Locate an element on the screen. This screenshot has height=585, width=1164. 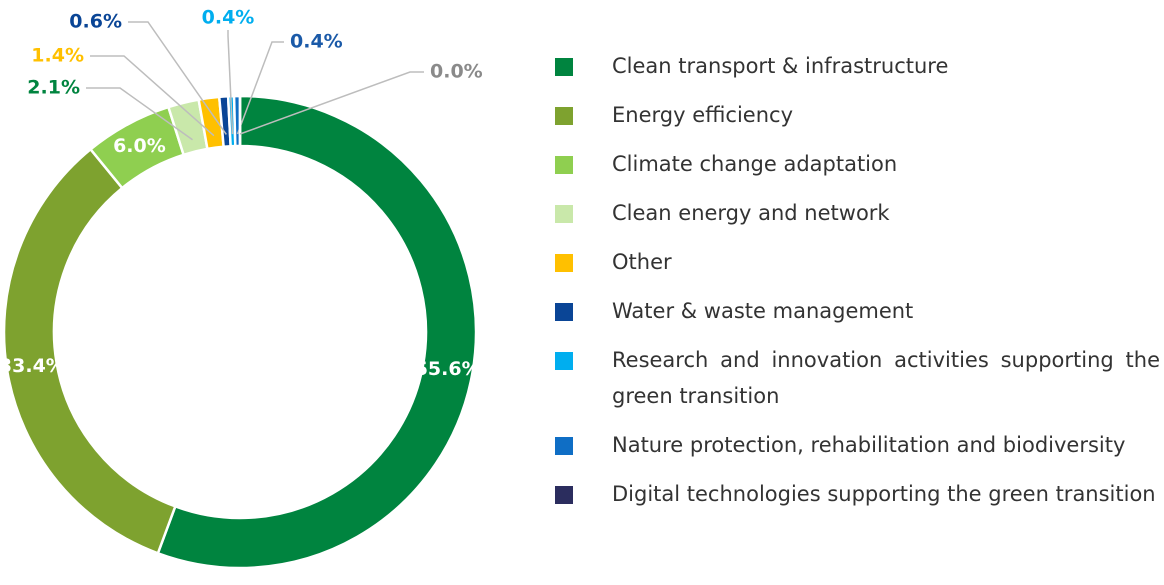
data-label: 6.0% is located at coordinates (139, 146).